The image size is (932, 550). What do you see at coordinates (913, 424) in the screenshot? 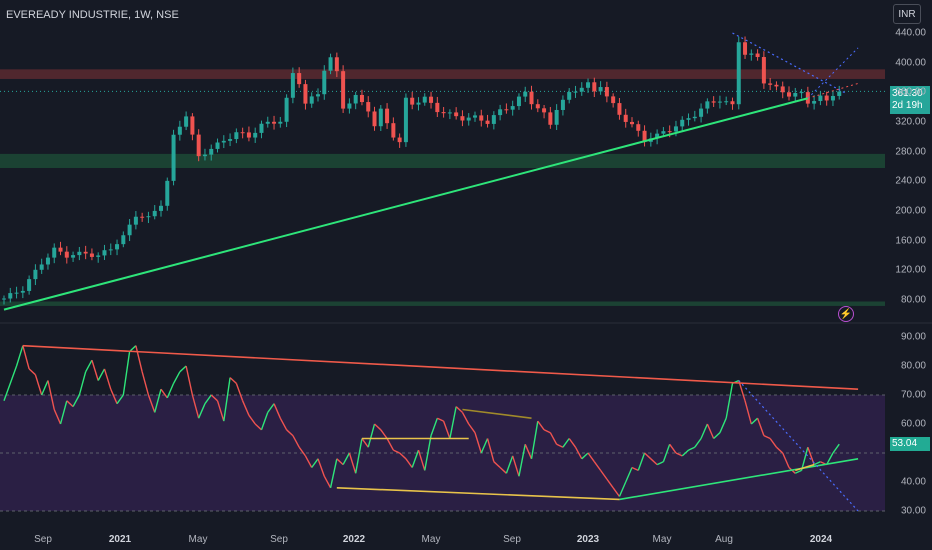
I see `rsi-axis-tick: 60.00` at bounding box center [913, 424].